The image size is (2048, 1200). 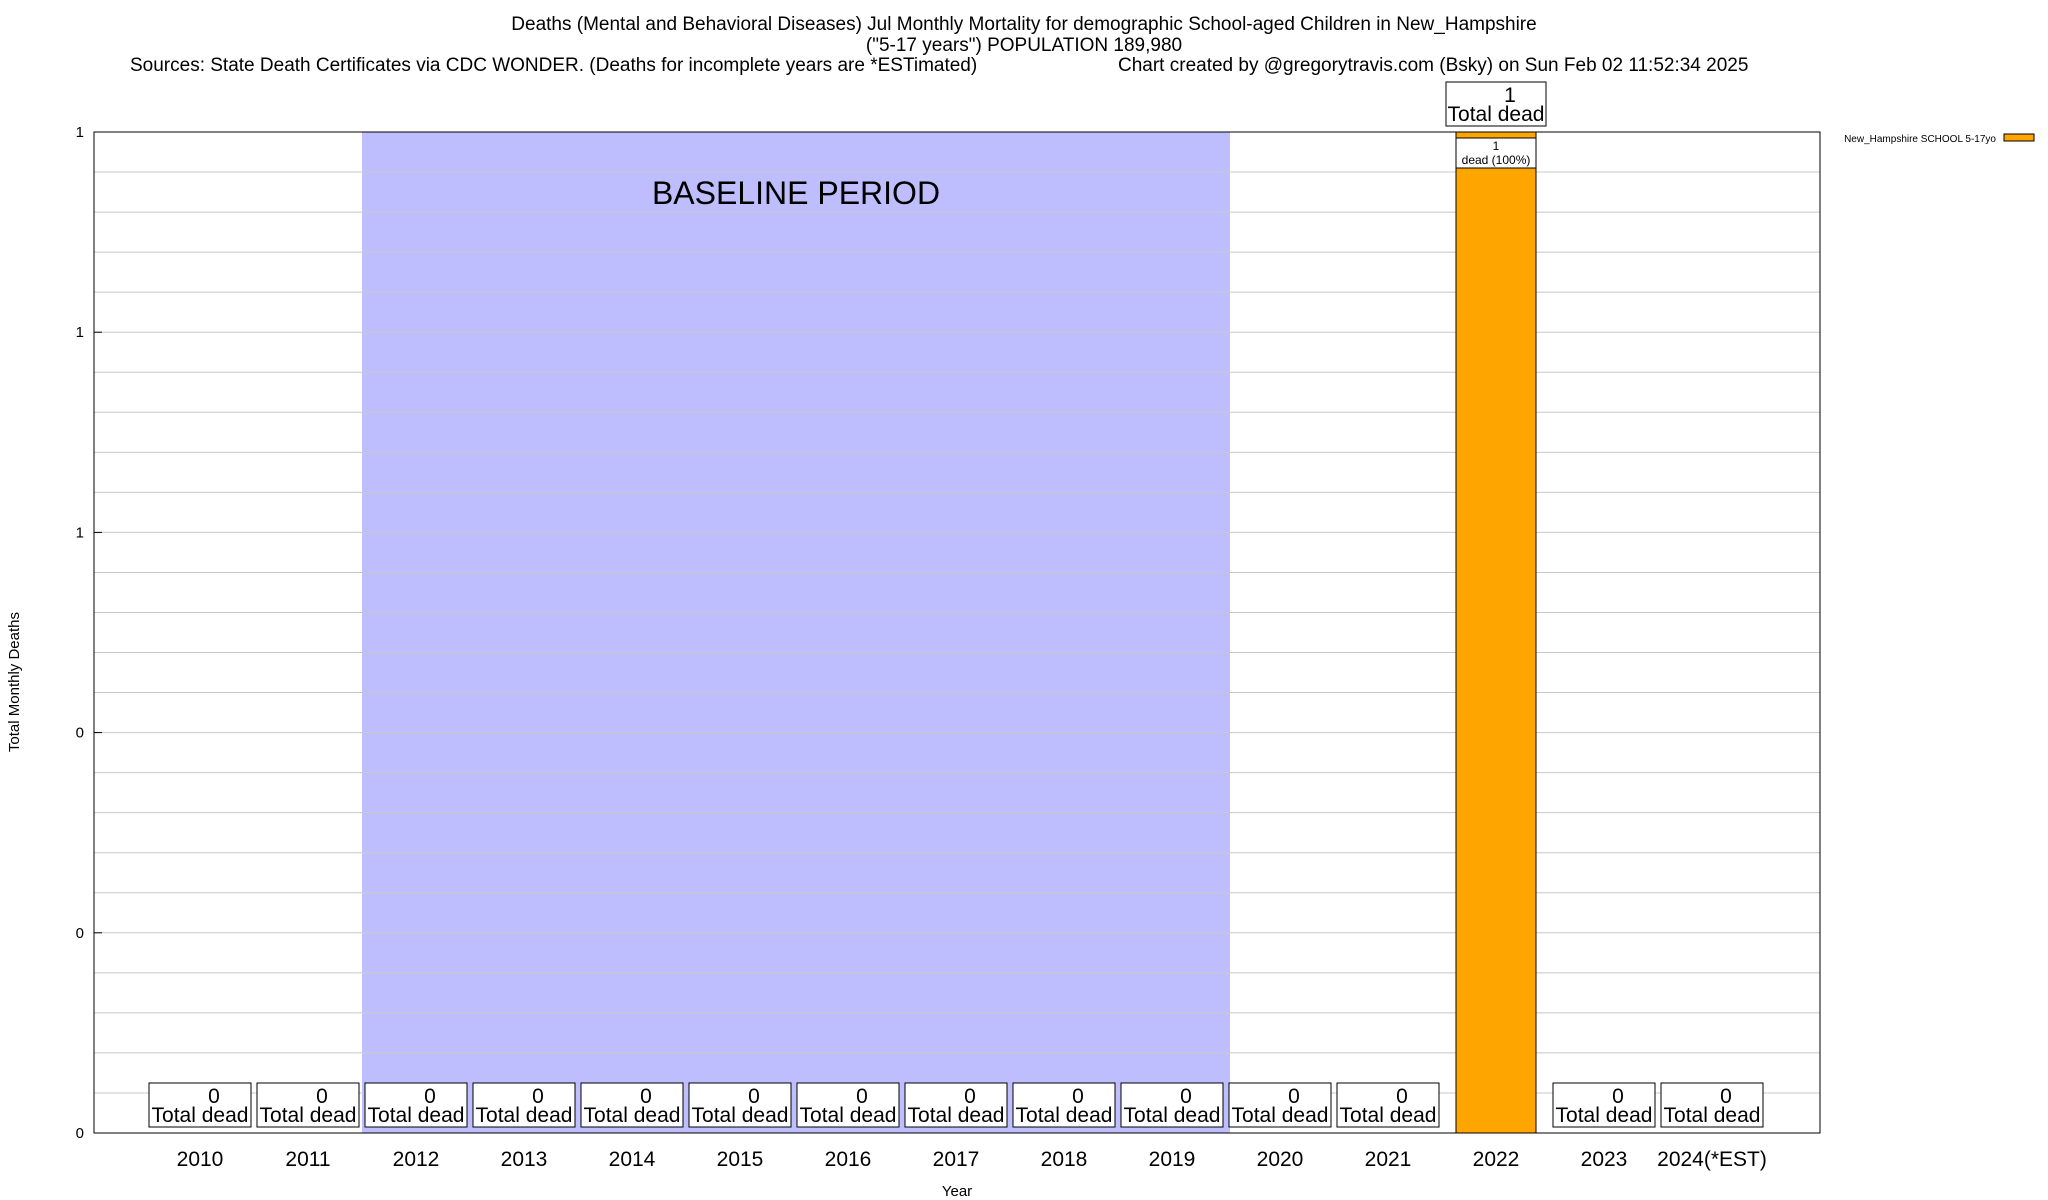 I want to click on total-value-label: 1, so click(x=1510, y=95).